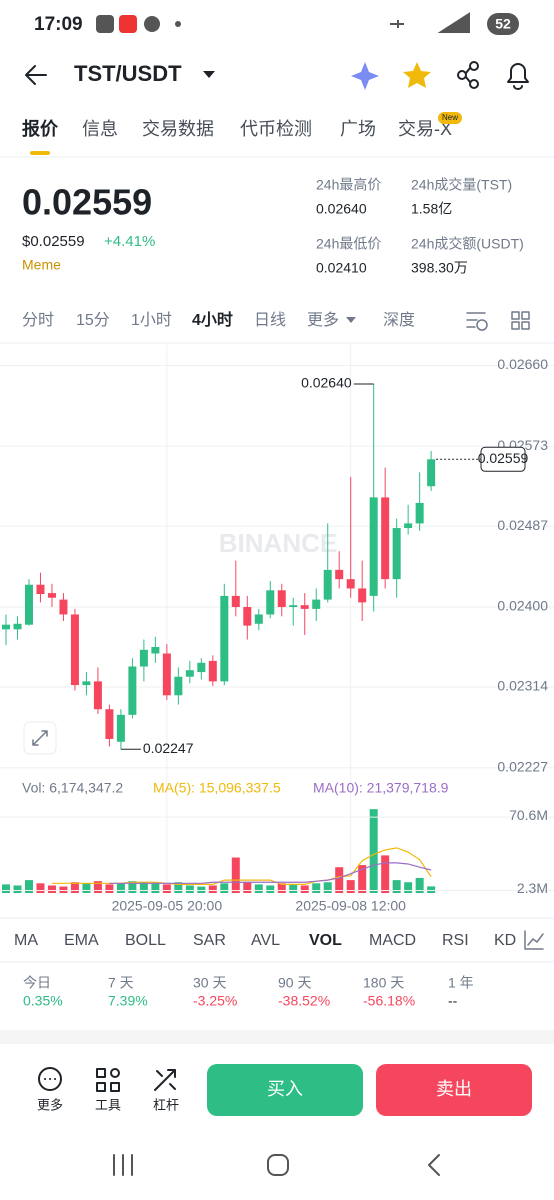 The width and height of the screenshot is (554, 1200). What do you see at coordinates (276, 129) in the screenshot?
I see `tab: 代币检测` at bounding box center [276, 129].